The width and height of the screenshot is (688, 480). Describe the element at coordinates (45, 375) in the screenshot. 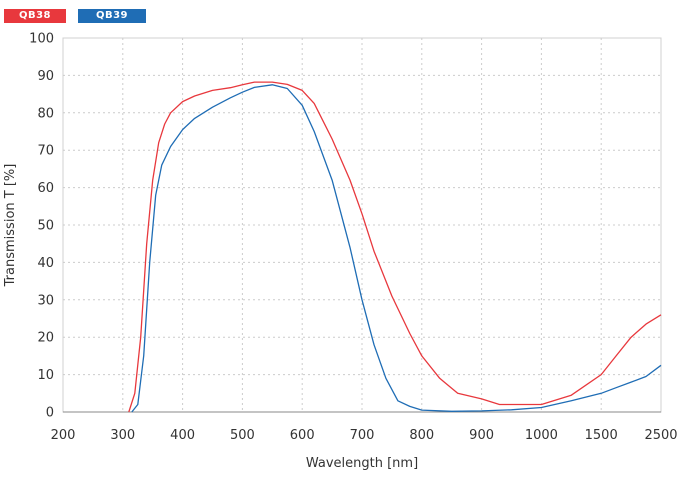

I see `y-tick-label: 10` at that location.